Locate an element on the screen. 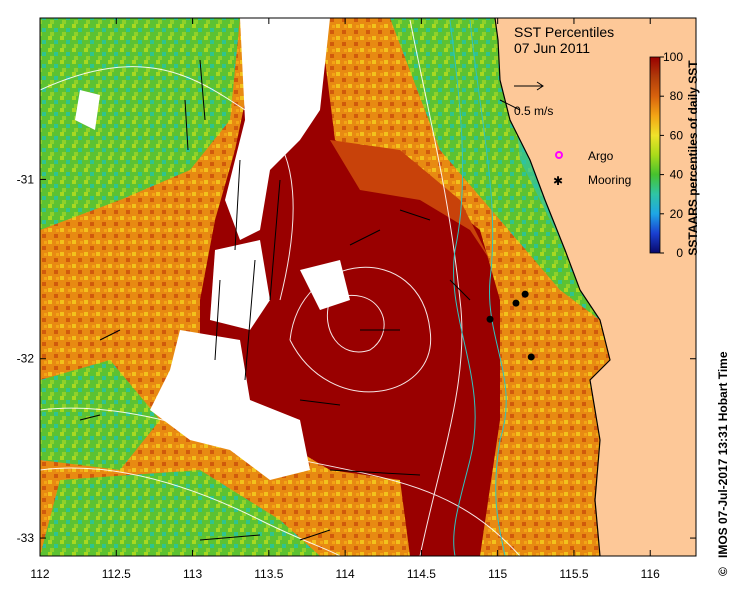 Image resolution: width=739 pixels, height=592 pixels. argo-marker-icon is located at coordinates (559, 155).